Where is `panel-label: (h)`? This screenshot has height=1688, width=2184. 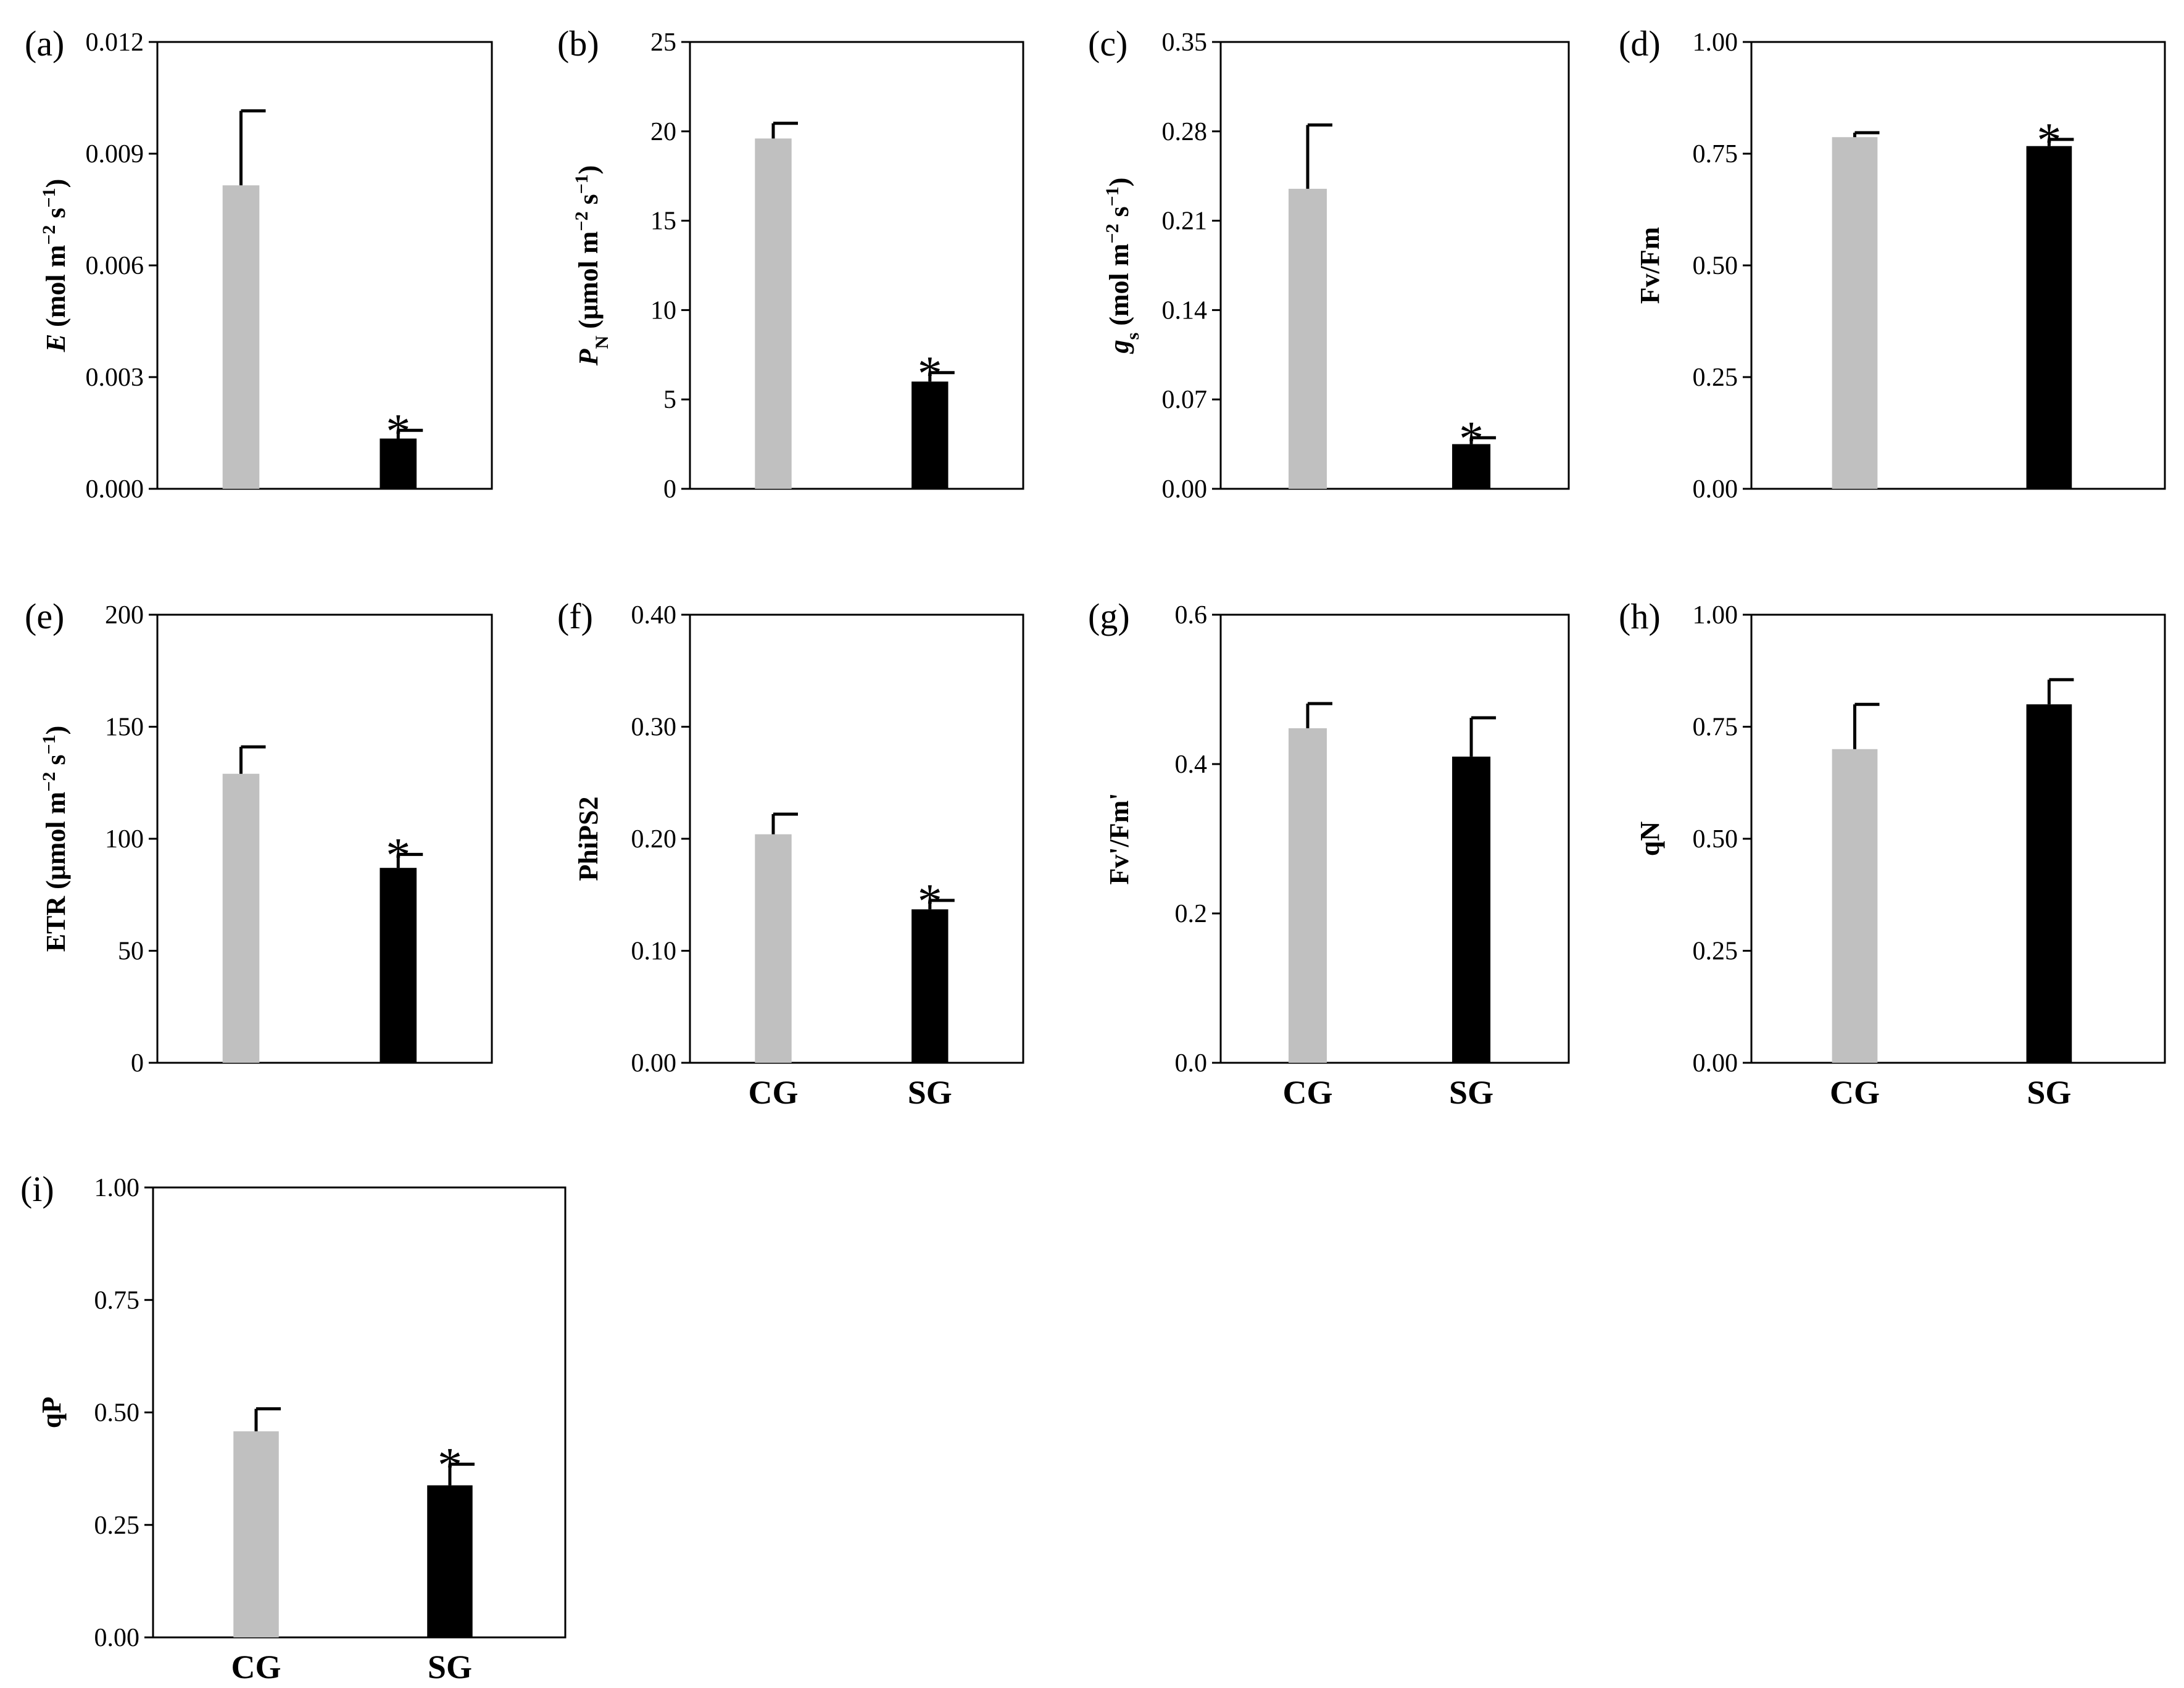 panel-label: (h) is located at coordinates (1640, 616).